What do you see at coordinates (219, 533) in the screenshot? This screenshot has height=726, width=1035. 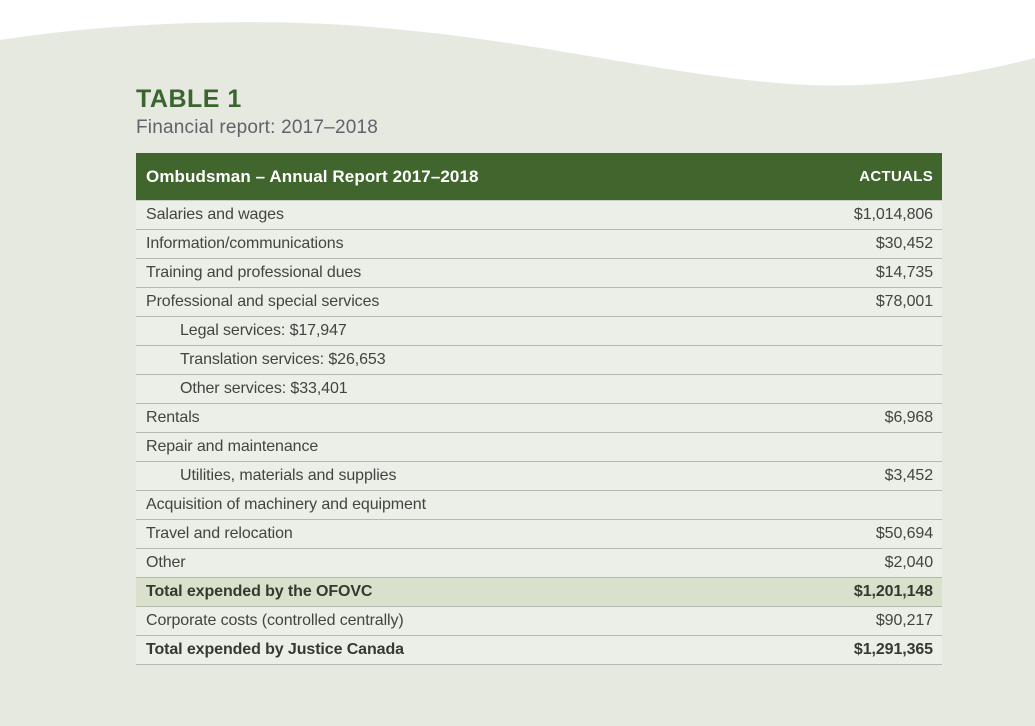 I see `row-label: Travel and relocation` at bounding box center [219, 533].